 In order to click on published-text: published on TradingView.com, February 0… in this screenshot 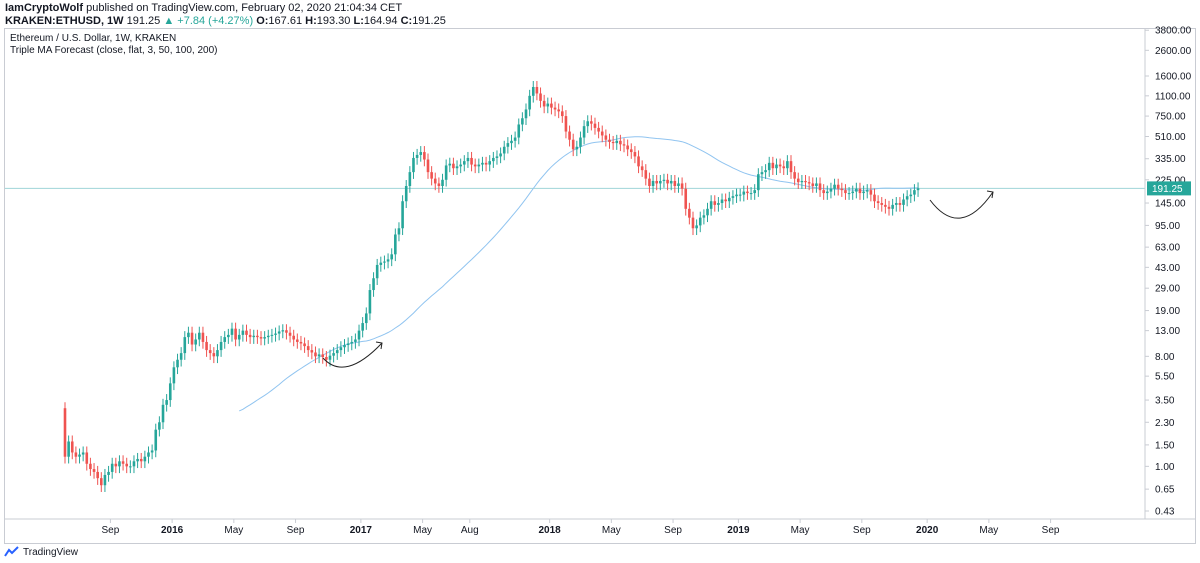, I will do `click(244, 8)`.